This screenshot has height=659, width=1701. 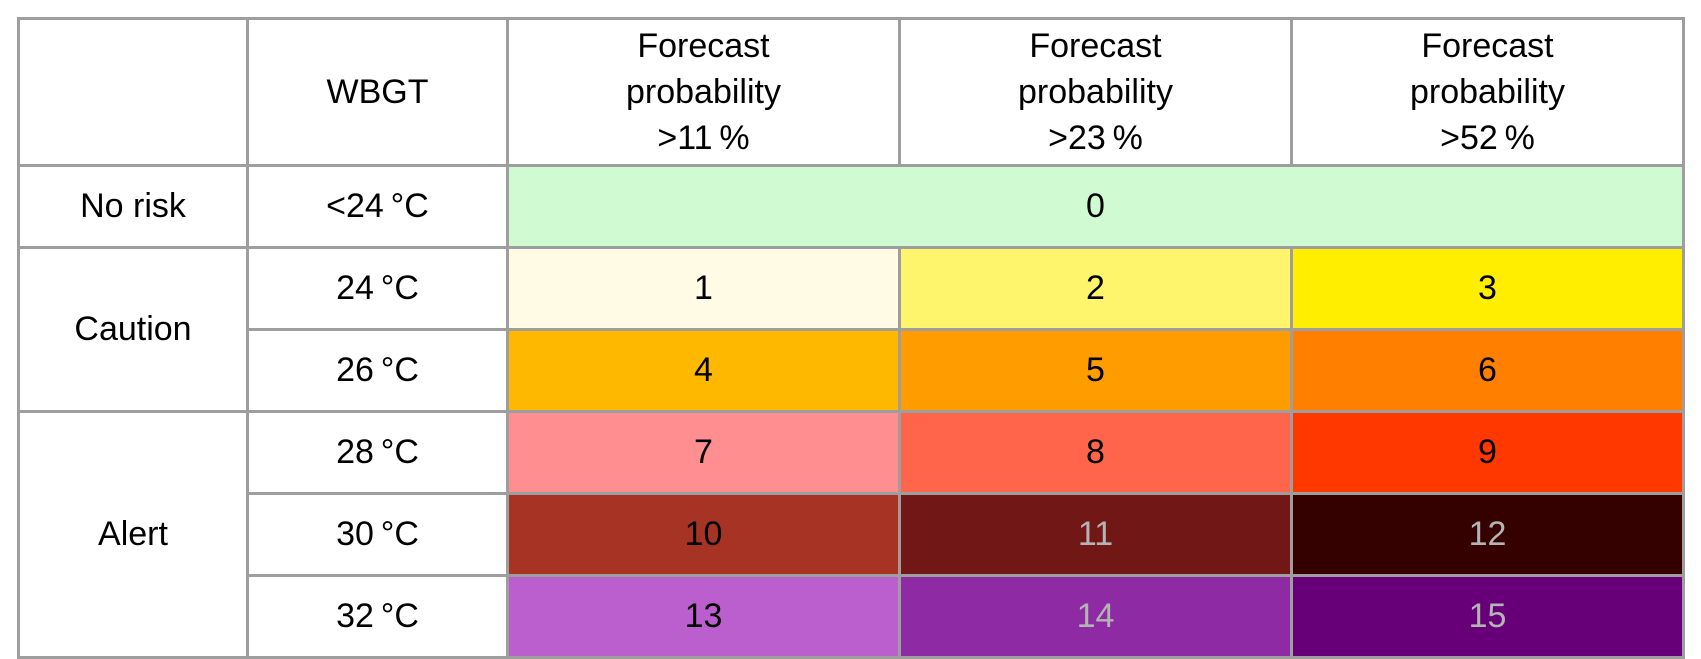 I want to click on level-cell-0: 0, so click(x=1095, y=206).